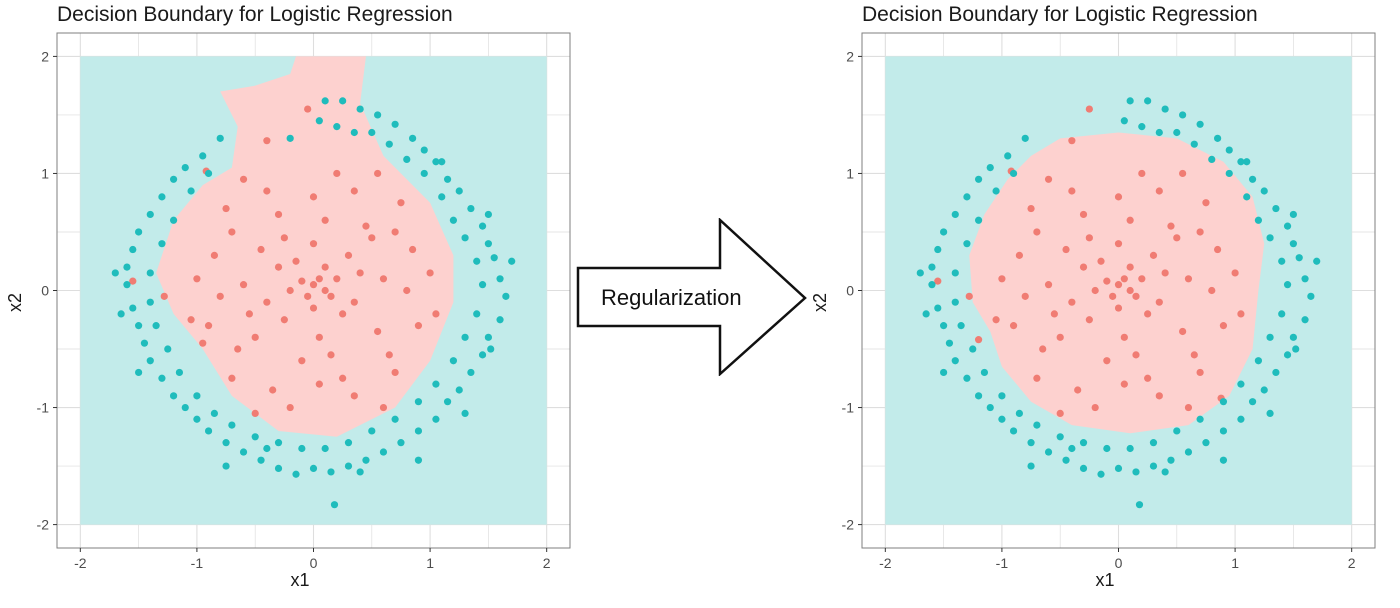 This screenshot has width=1400, height=608. I want to click on y-tick-label: 0, so click(850, 291).